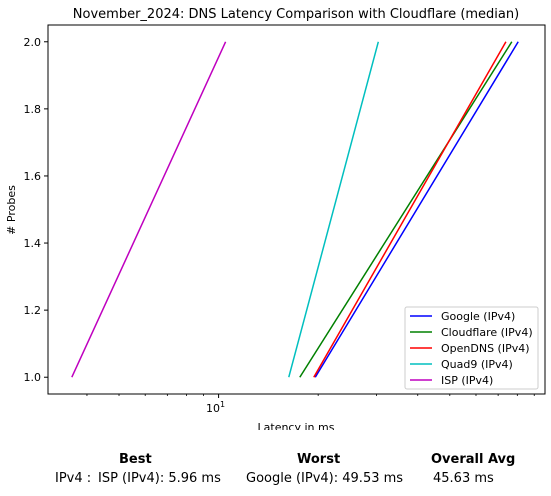  Describe the element at coordinates (33, 109) in the screenshot. I see `y-tick-label: 1.8` at that location.